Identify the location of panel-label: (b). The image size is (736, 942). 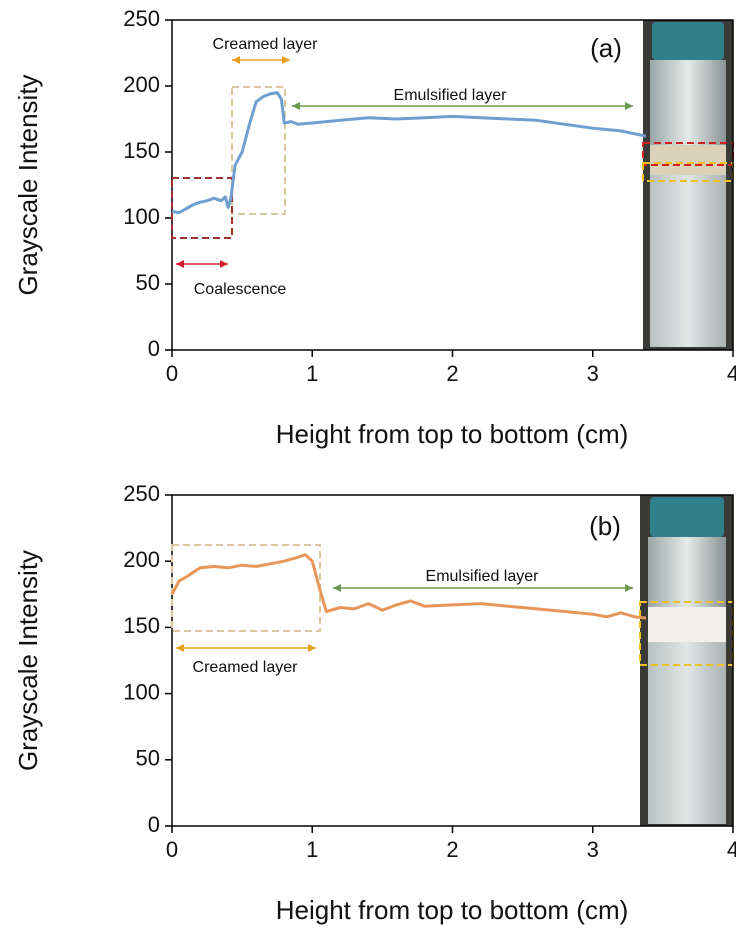
(605, 526).